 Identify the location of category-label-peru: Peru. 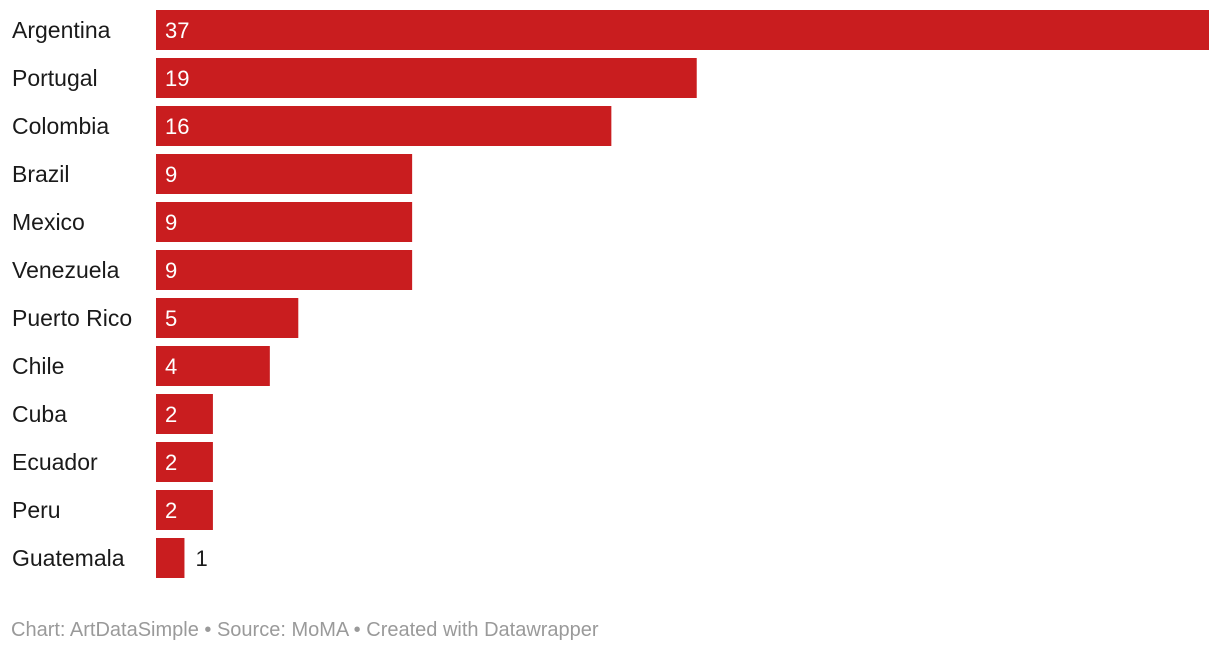
(36, 510).